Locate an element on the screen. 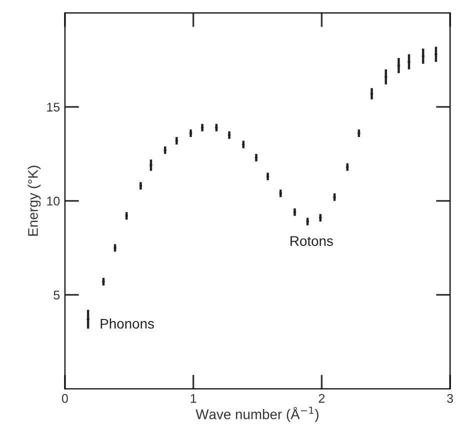 This screenshot has width=464, height=432. y-tick-label: 5 is located at coordinates (57, 295).